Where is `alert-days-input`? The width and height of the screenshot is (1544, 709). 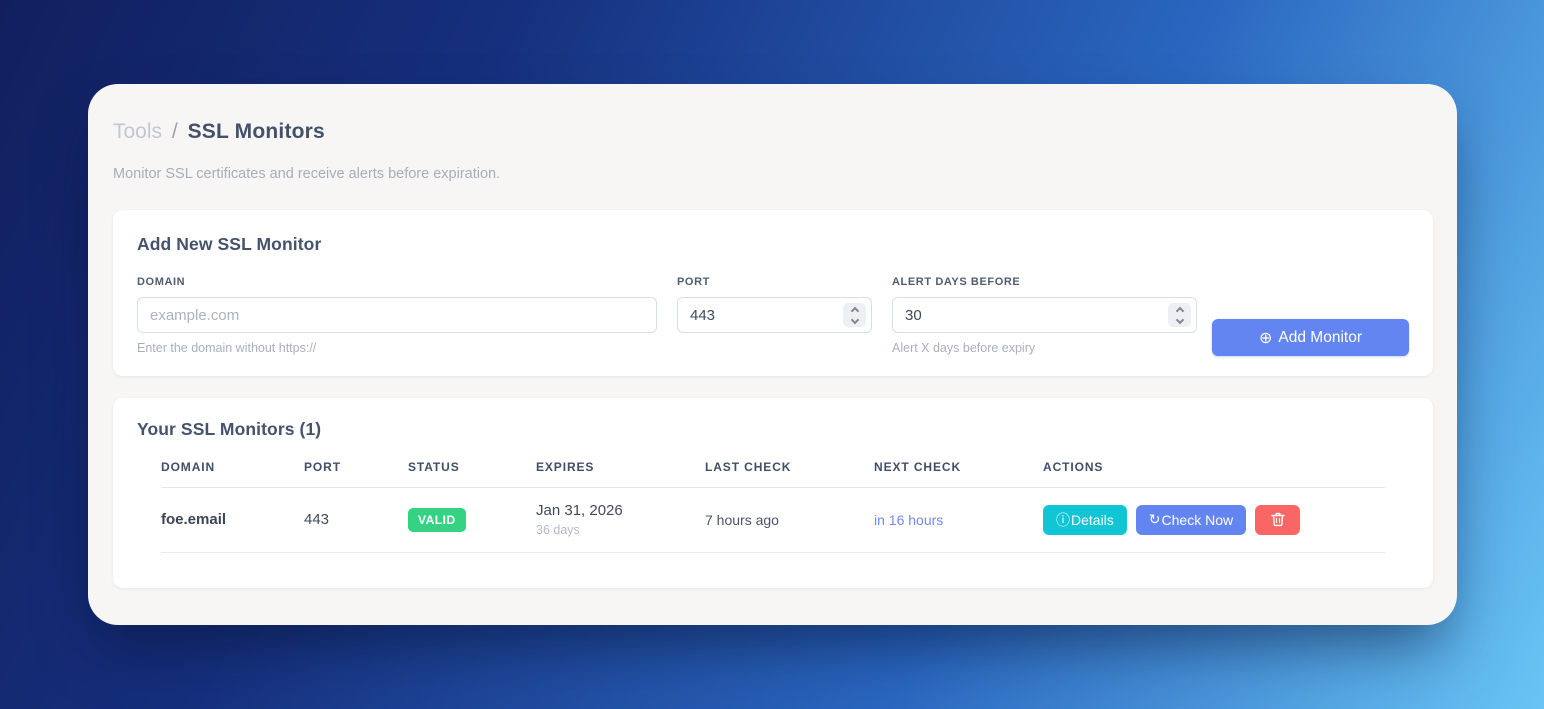
alert-days-input is located at coordinates (1044, 315).